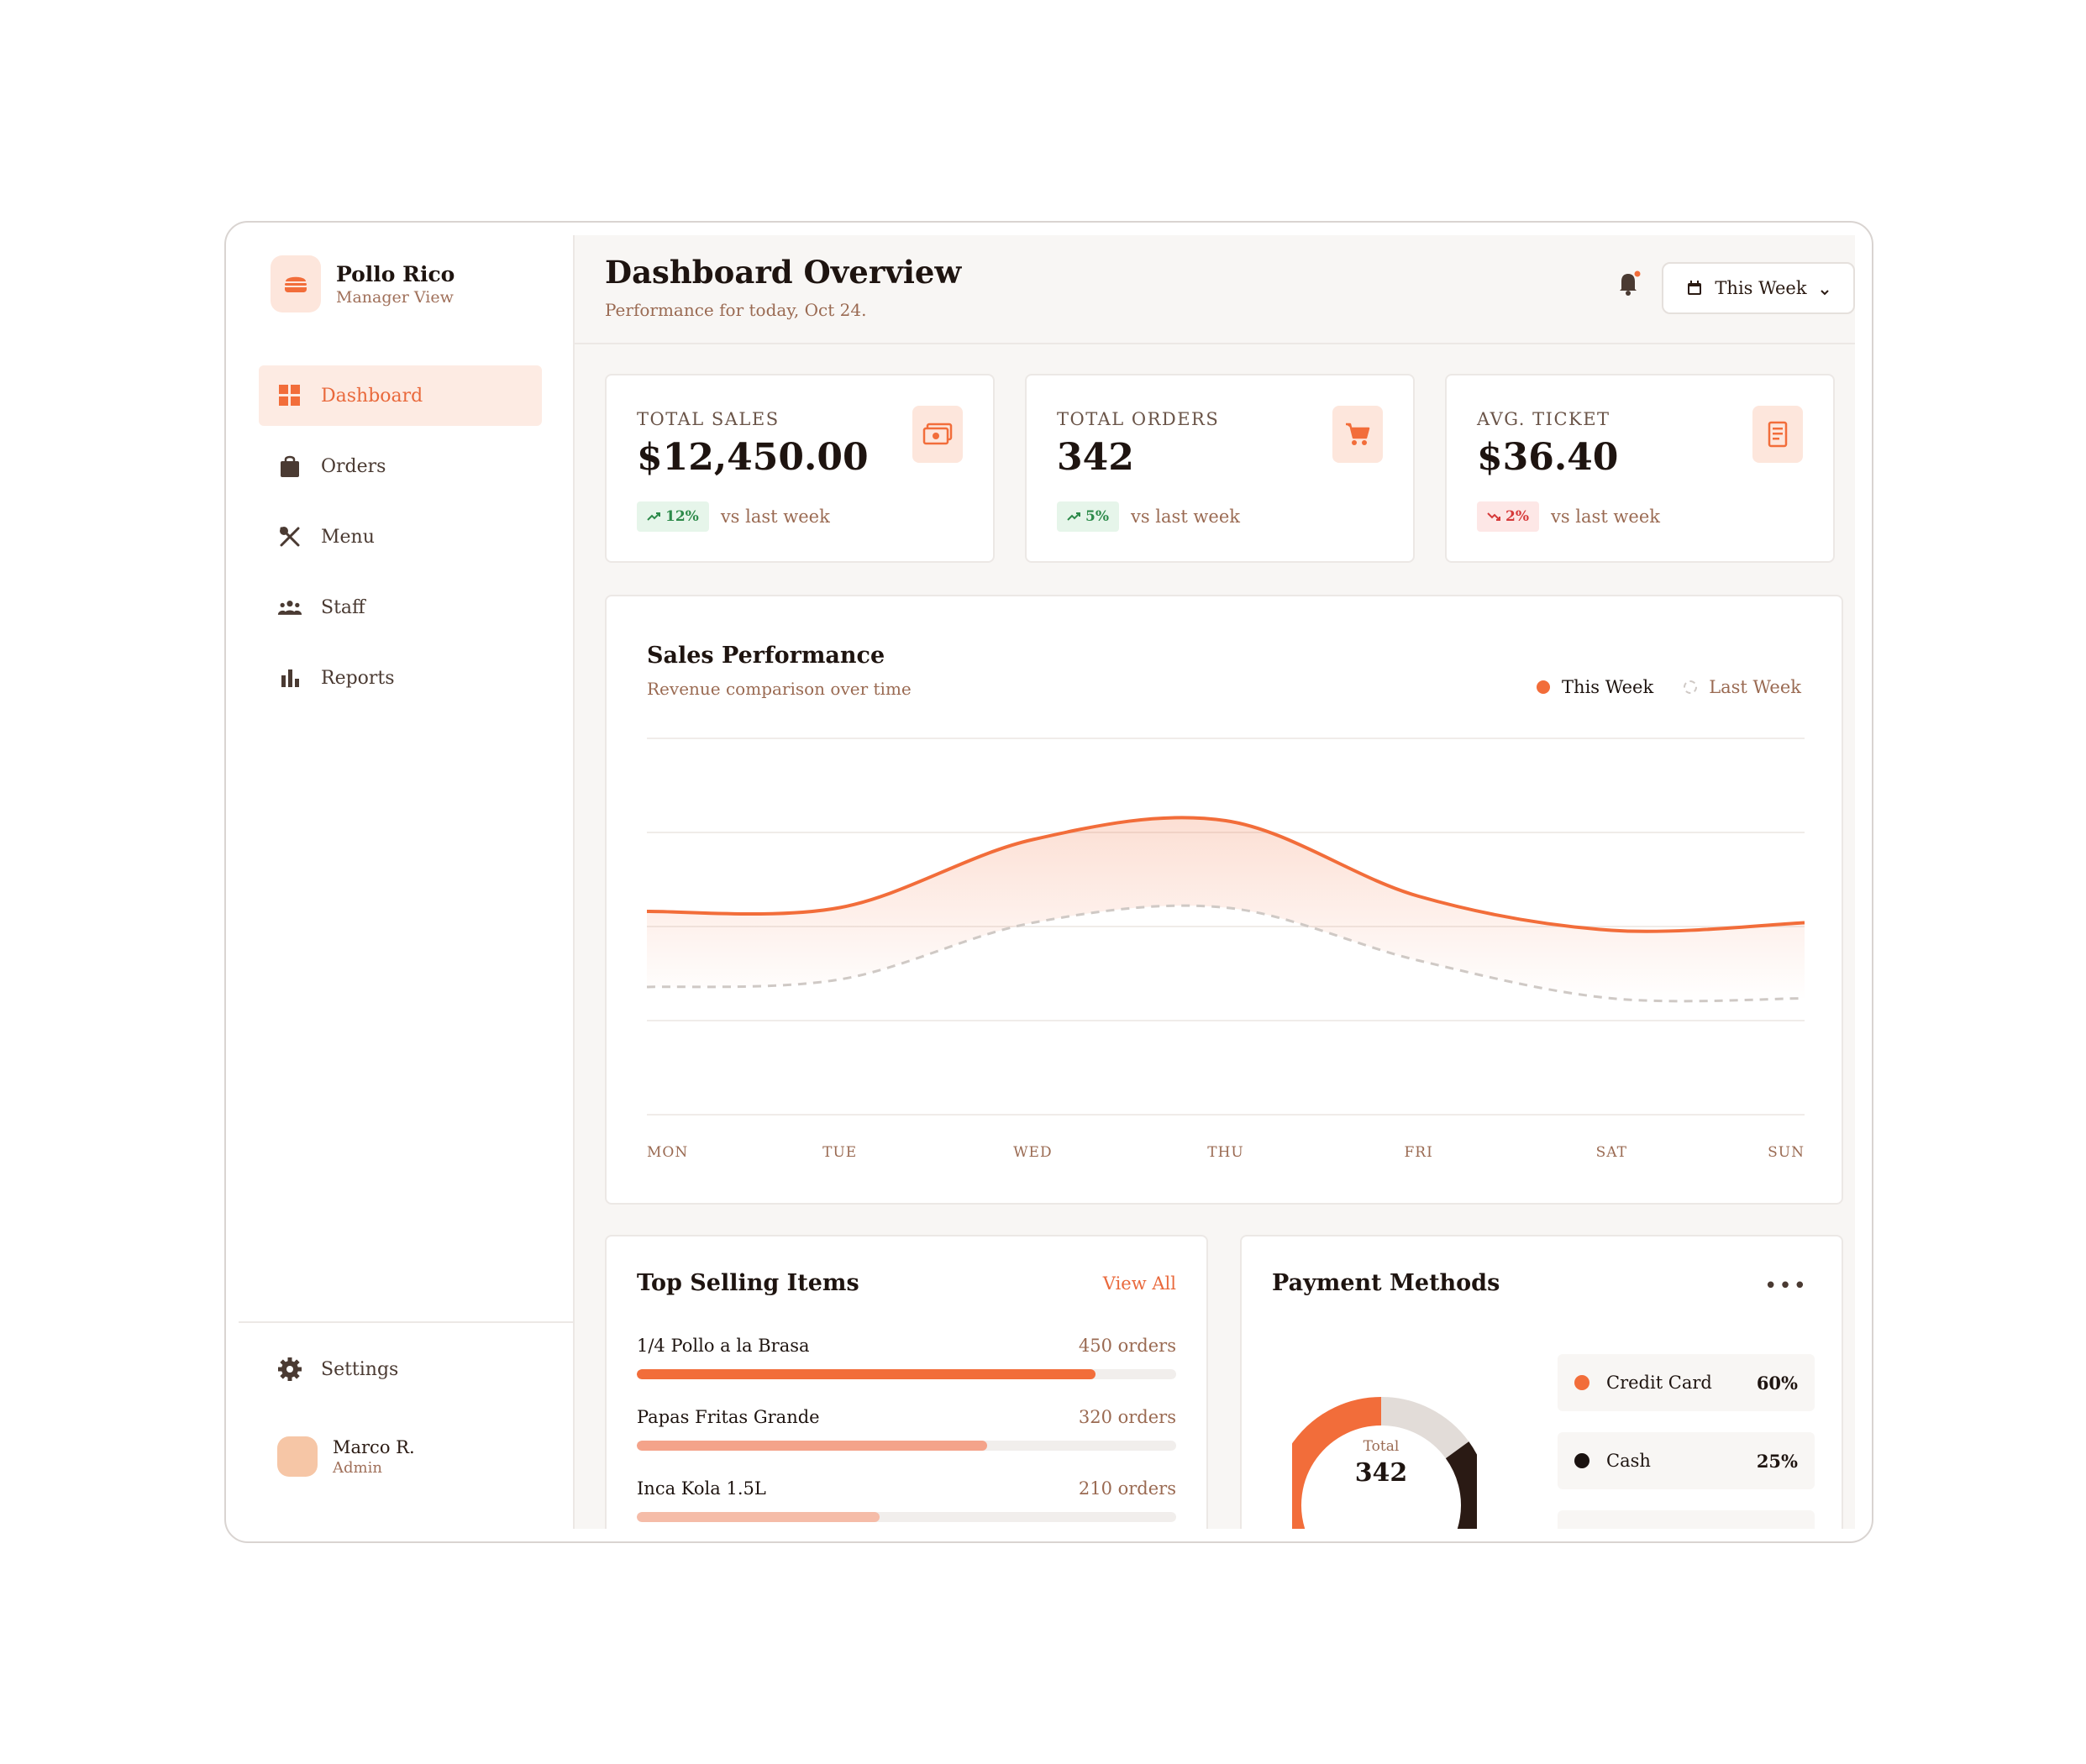 Image resolution: width=2086 pixels, height=1764 pixels. What do you see at coordinates (1785, 1286) in the screenshot?
I see `more-options-icon: •••` at bounding box center [1785, 1286].